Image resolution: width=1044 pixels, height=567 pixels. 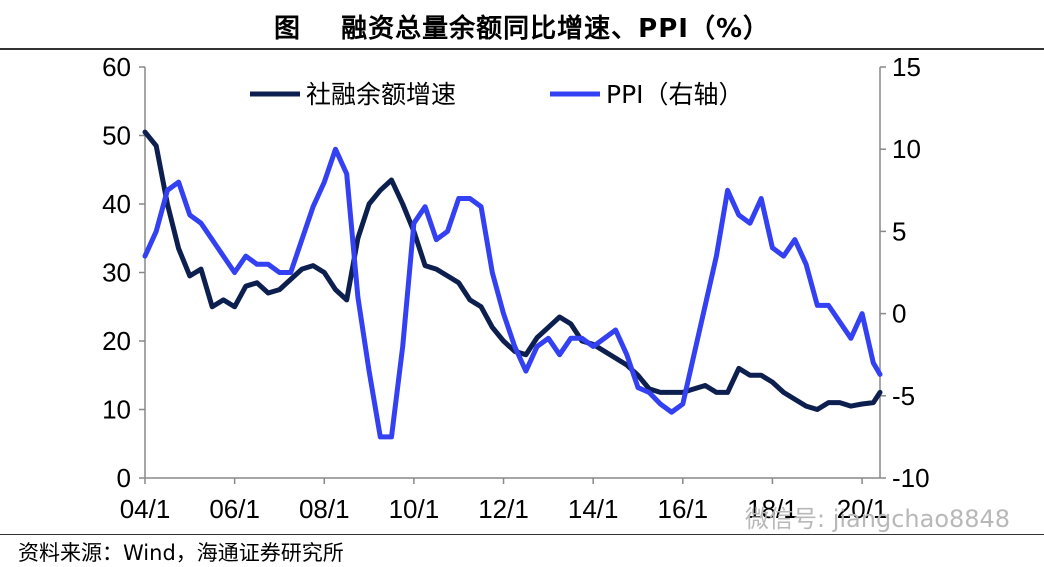 What do you see at coordinates (683, 509) in the screenshot?
I see `x-tick-label: 16/1` at bounding box center [683, 509].